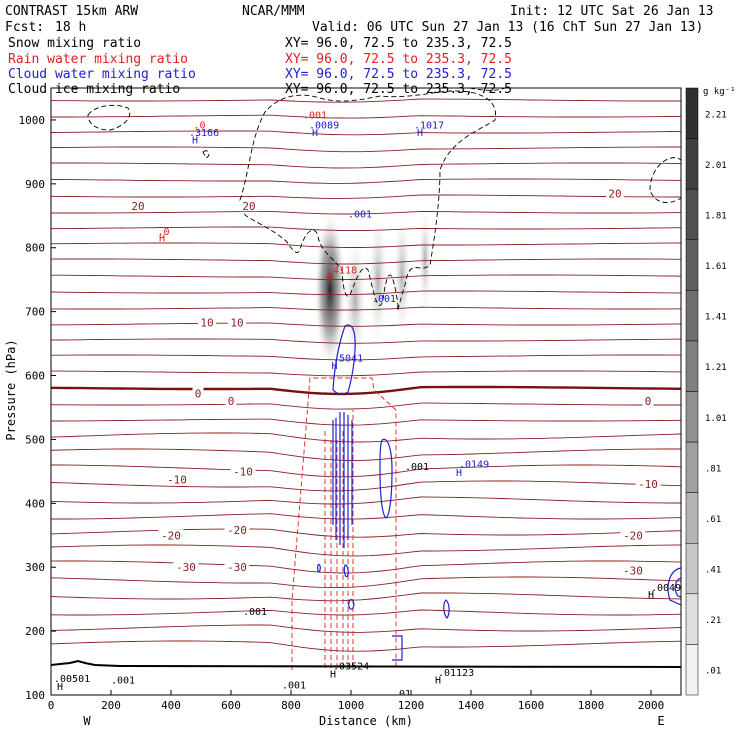  What do you see at coordinates (74, 43) in the screenshot?
I see `field-name-snow: Snow mixing ratio` at bounding box center [74, 43].